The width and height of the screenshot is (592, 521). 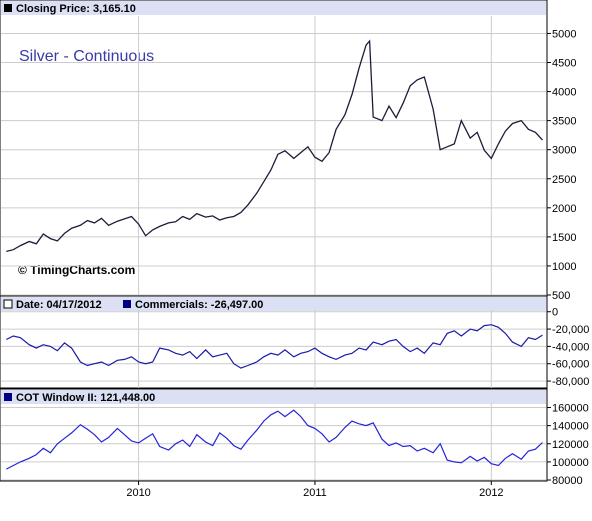 What do you see at coordinates (127, 304) in the screenshot?
I see `commercials-legend-box` at bounding box center [127, 304].